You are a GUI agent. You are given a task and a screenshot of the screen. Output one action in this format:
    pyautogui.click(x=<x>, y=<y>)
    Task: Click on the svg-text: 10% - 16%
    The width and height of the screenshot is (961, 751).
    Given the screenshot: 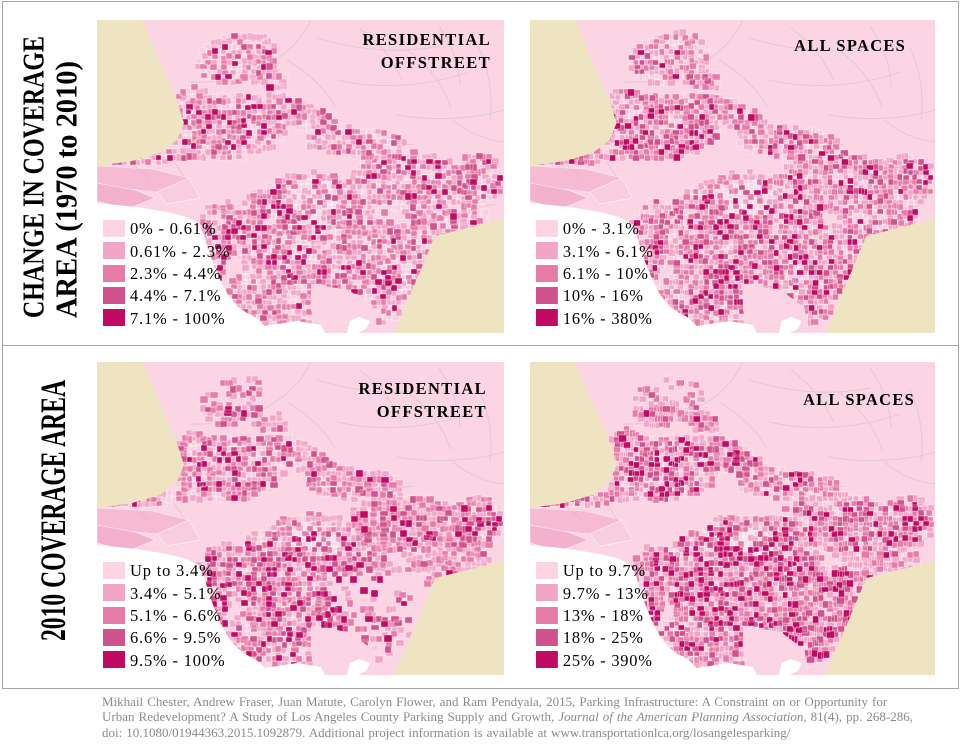 What is the action you would take?
    pyautogui.click(x=603, y=295)
    